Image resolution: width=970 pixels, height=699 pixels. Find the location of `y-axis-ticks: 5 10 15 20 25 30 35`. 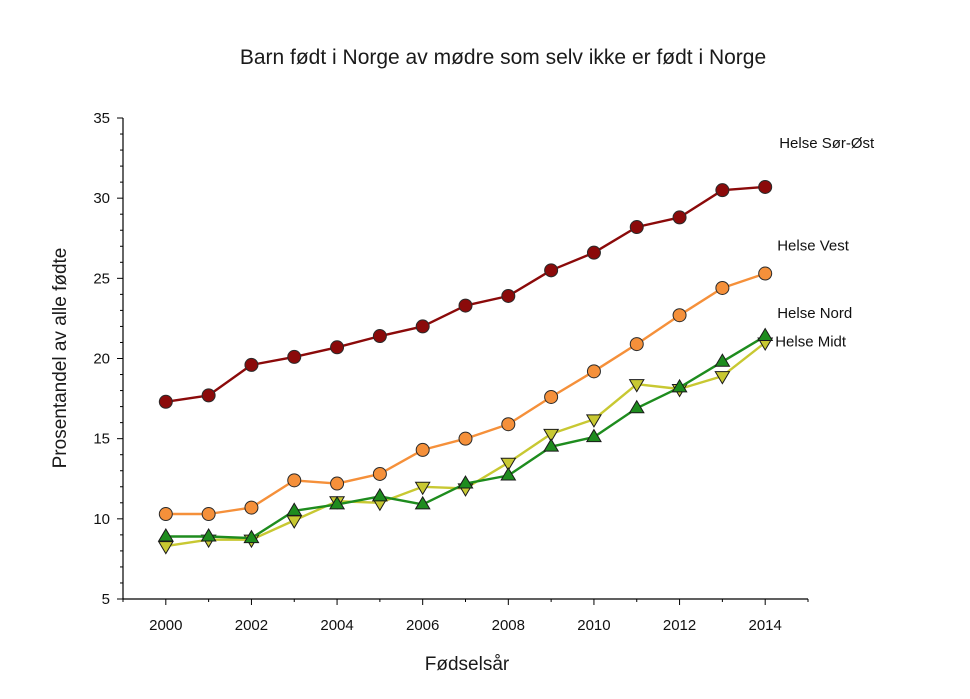

y-axis-ticks: 5 10 15 20 25 30 35 is located at coordinates (108, 359).